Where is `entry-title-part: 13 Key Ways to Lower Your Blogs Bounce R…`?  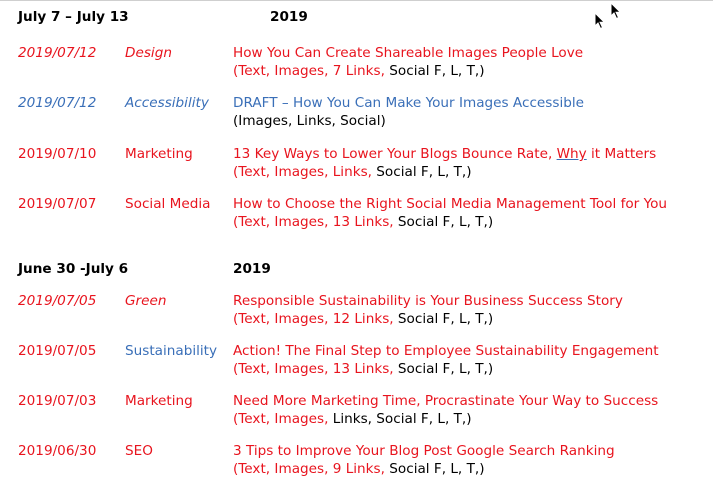 entry-title-part: 13 Key Ways to Lower Your Blogs Bounce R… is located at coordinates (395, 154).